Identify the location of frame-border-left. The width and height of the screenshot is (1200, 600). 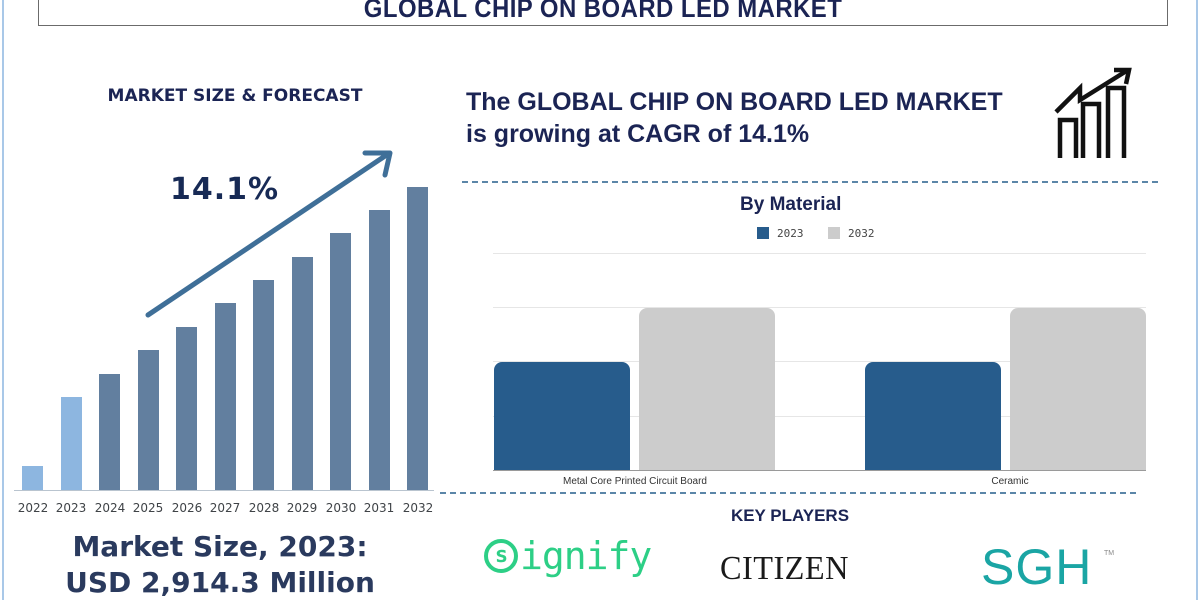
(3, 300).